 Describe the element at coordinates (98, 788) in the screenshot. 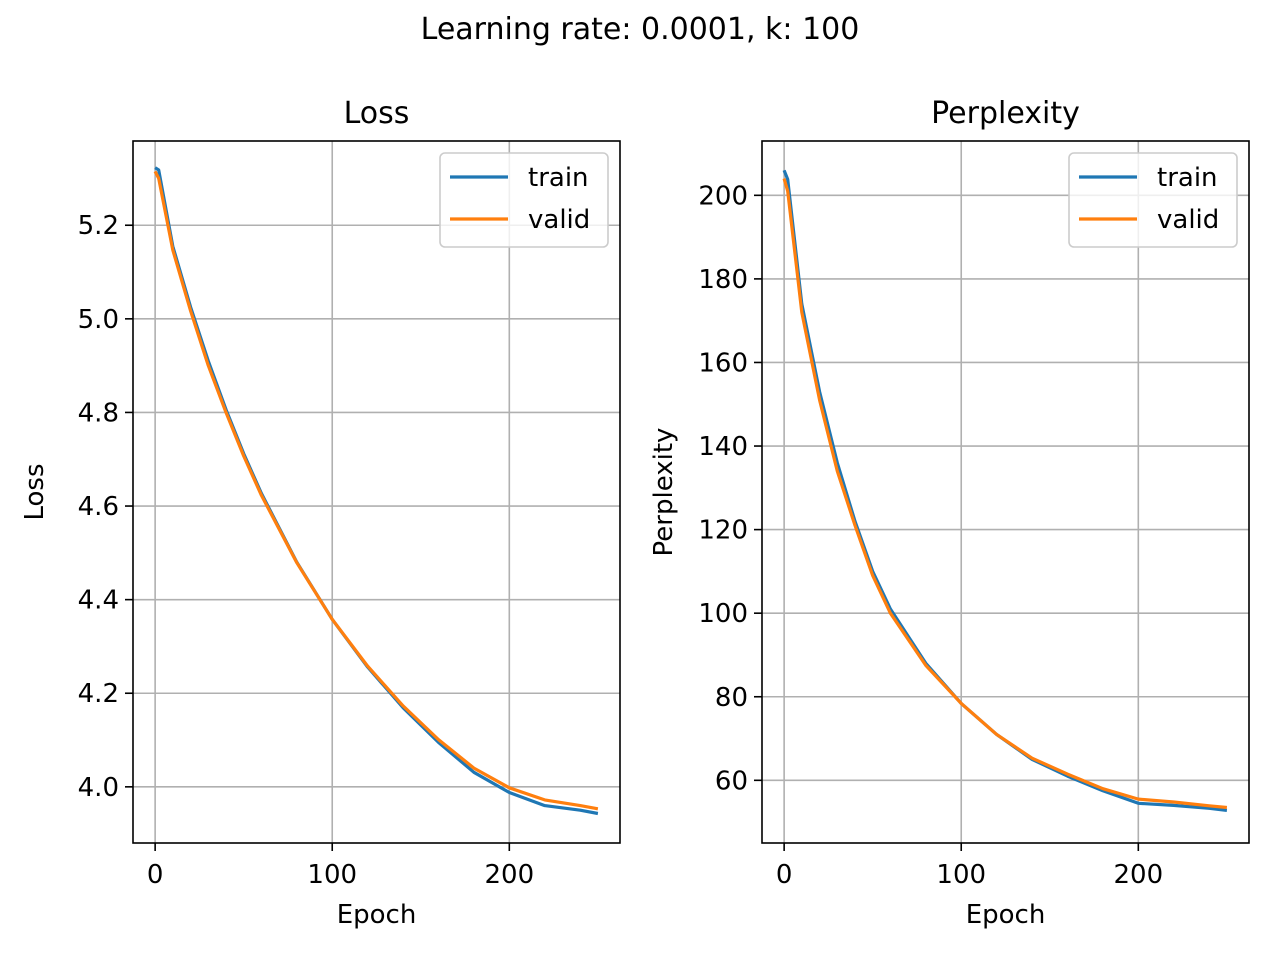

I see `y-tick-label: 4.0` at that location.